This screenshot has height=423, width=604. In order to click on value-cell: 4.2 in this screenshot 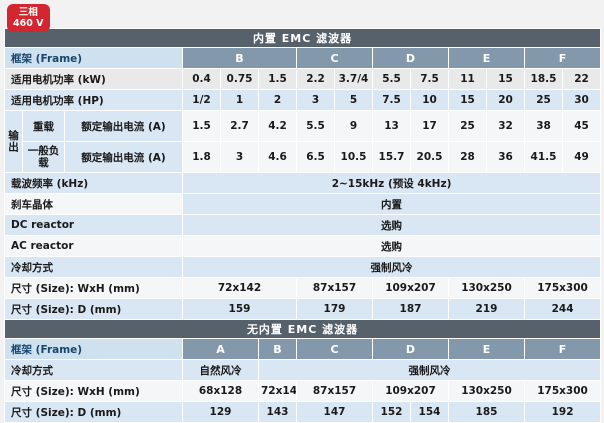, I will do `click(277, 126)`.